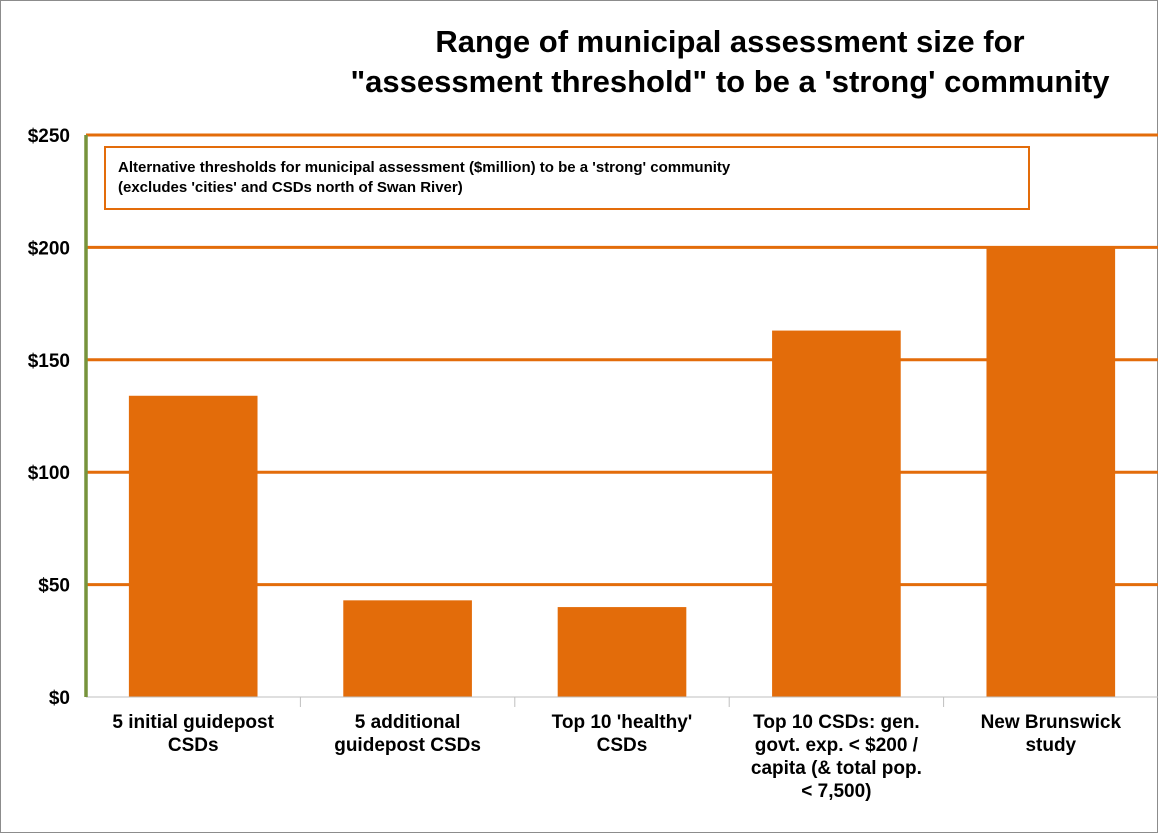  Describe the element at coordinates (836, 722) in the screenshot. I see `x-tick-label-line: Top 10 CSDs: gen.` at that location.